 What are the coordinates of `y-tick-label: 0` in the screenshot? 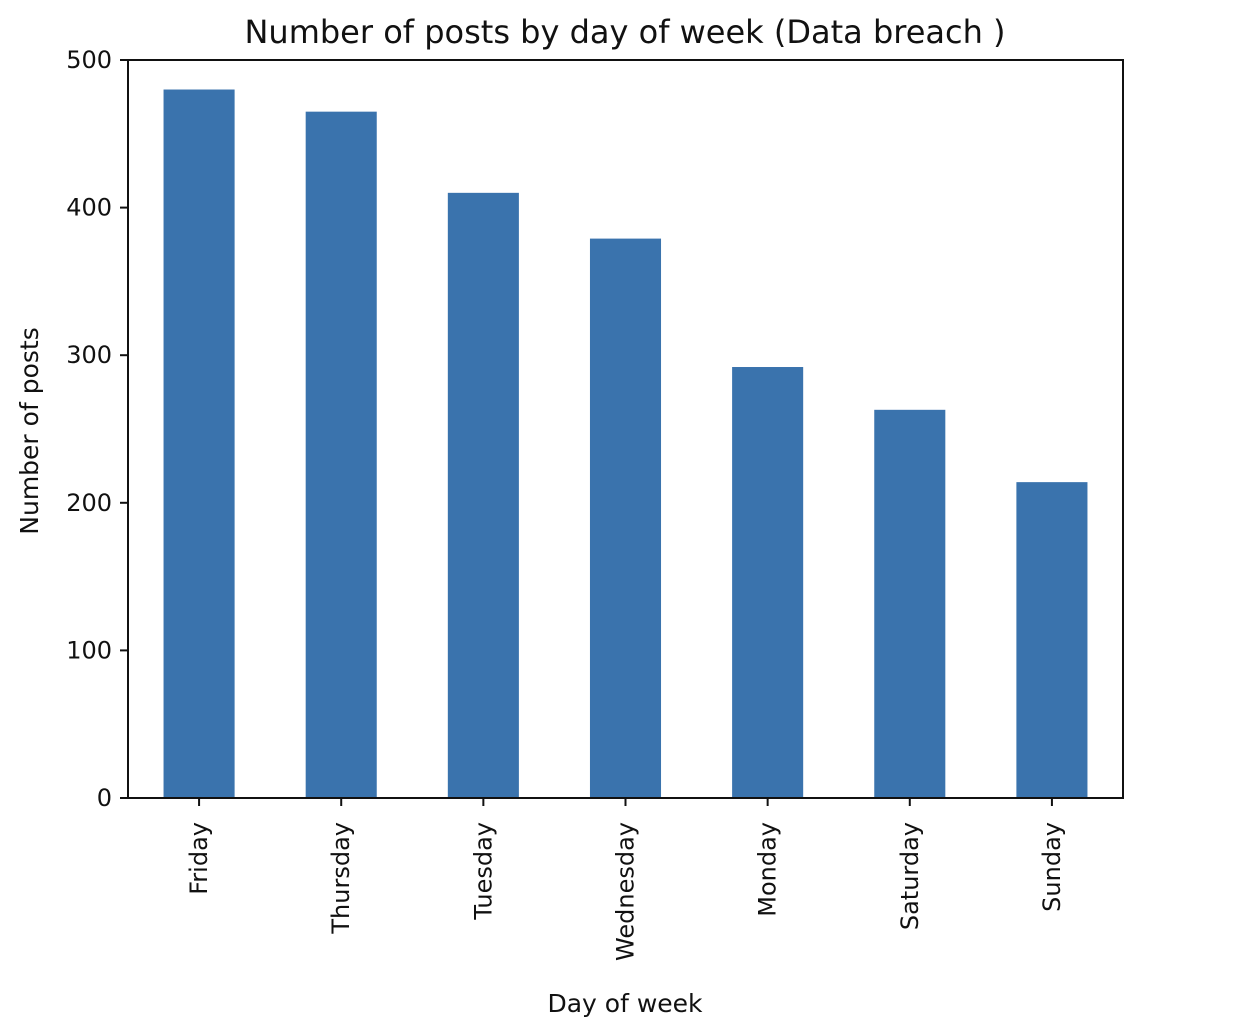 It's located at (104, 798).